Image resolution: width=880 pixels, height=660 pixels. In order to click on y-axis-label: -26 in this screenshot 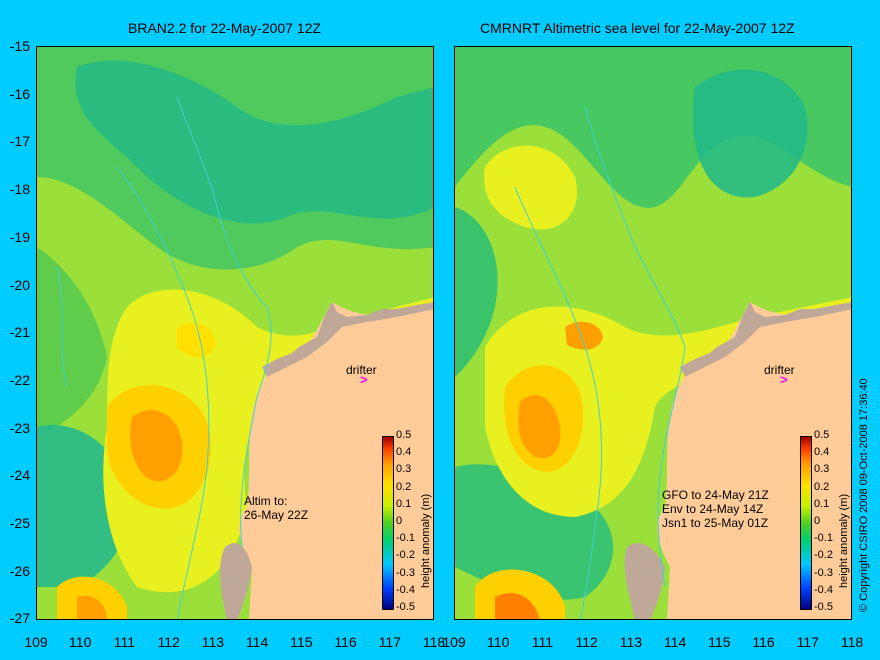, I will do `click(19, 570)`.